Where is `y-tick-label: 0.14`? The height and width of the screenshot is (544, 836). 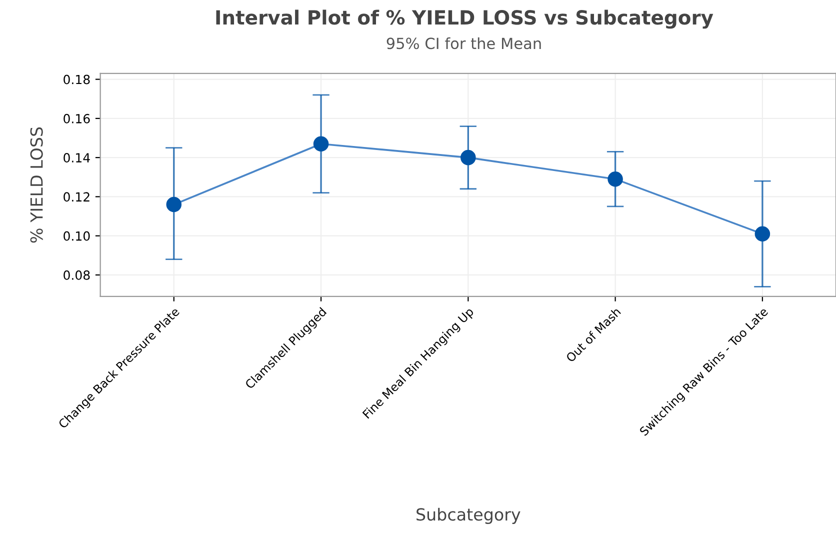 y-tick-label: 0.14 is located at coordinates (77, 157).